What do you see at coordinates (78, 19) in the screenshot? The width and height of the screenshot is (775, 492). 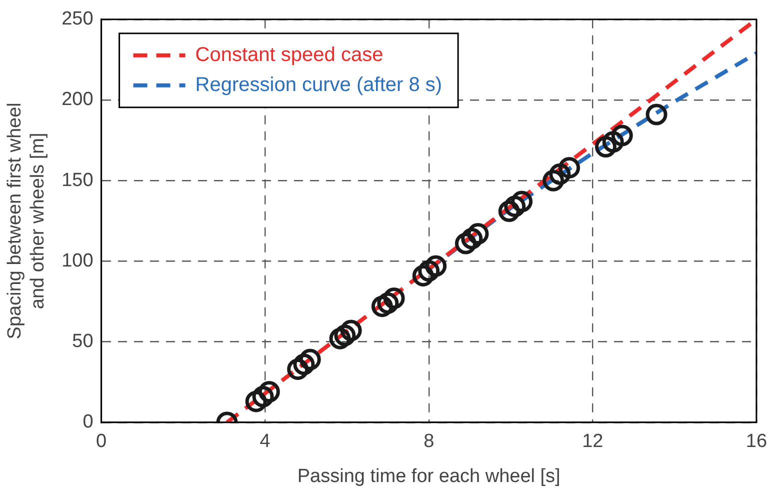 I see `y-tick-label: 250` at bounding box center [78, 19].